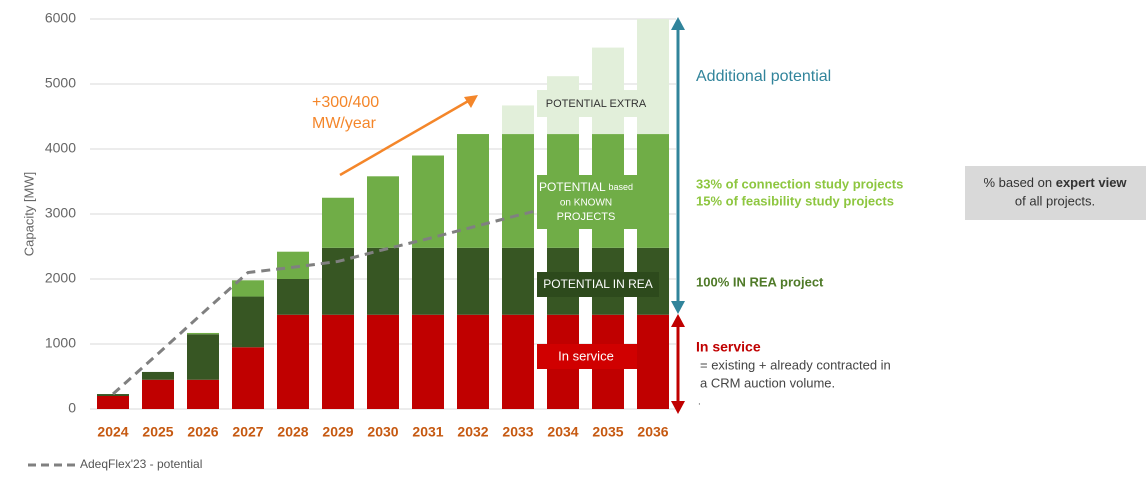  I want to click on x-tick-label: 2024, so click(112, 432).